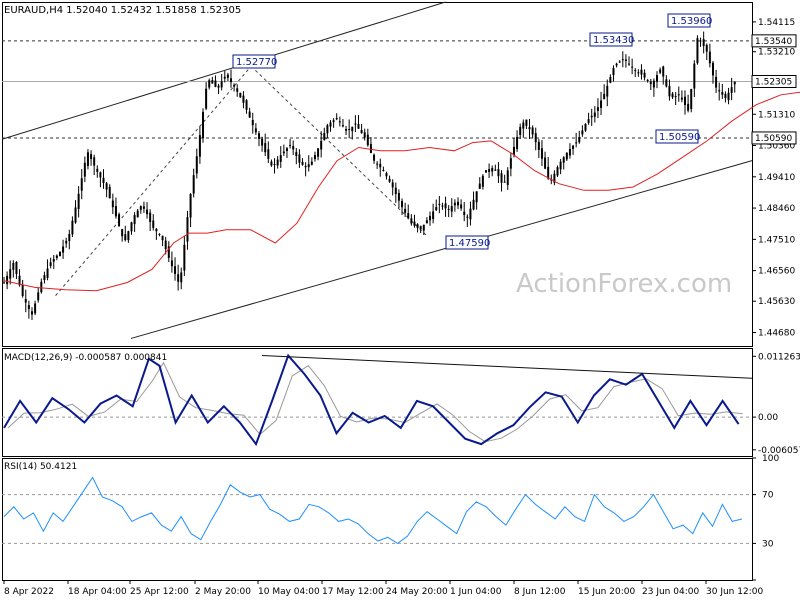 This screenshot has width=800, height=600. What do you see at coordinates (768, 418) in the screenshot?
I see `macd-y-tick-label: 0.00` at bounding box center [768, 418].